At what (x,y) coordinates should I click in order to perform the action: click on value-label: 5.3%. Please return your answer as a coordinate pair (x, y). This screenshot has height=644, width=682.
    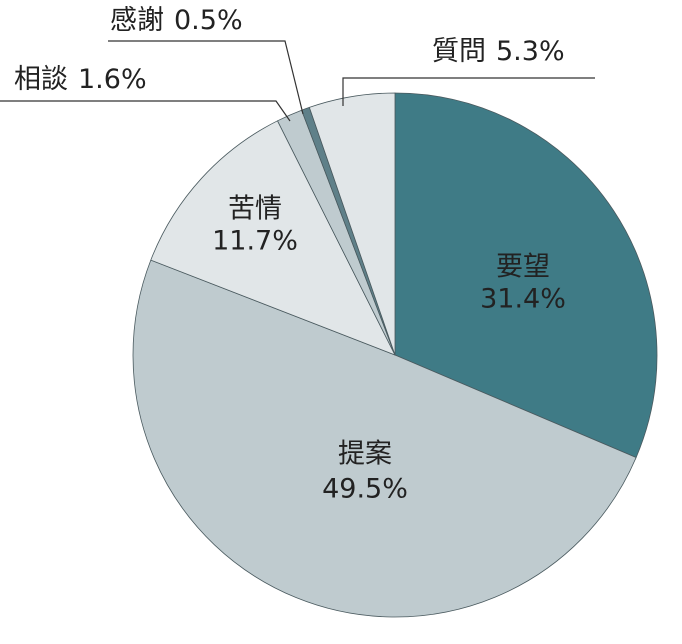
    Looking at the image, I should click on (530, 51).